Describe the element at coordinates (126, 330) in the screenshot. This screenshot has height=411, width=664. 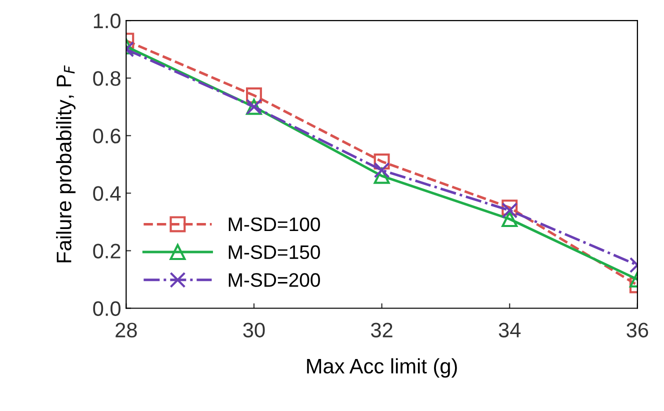
I see `x-tick-label: 28` at that location.